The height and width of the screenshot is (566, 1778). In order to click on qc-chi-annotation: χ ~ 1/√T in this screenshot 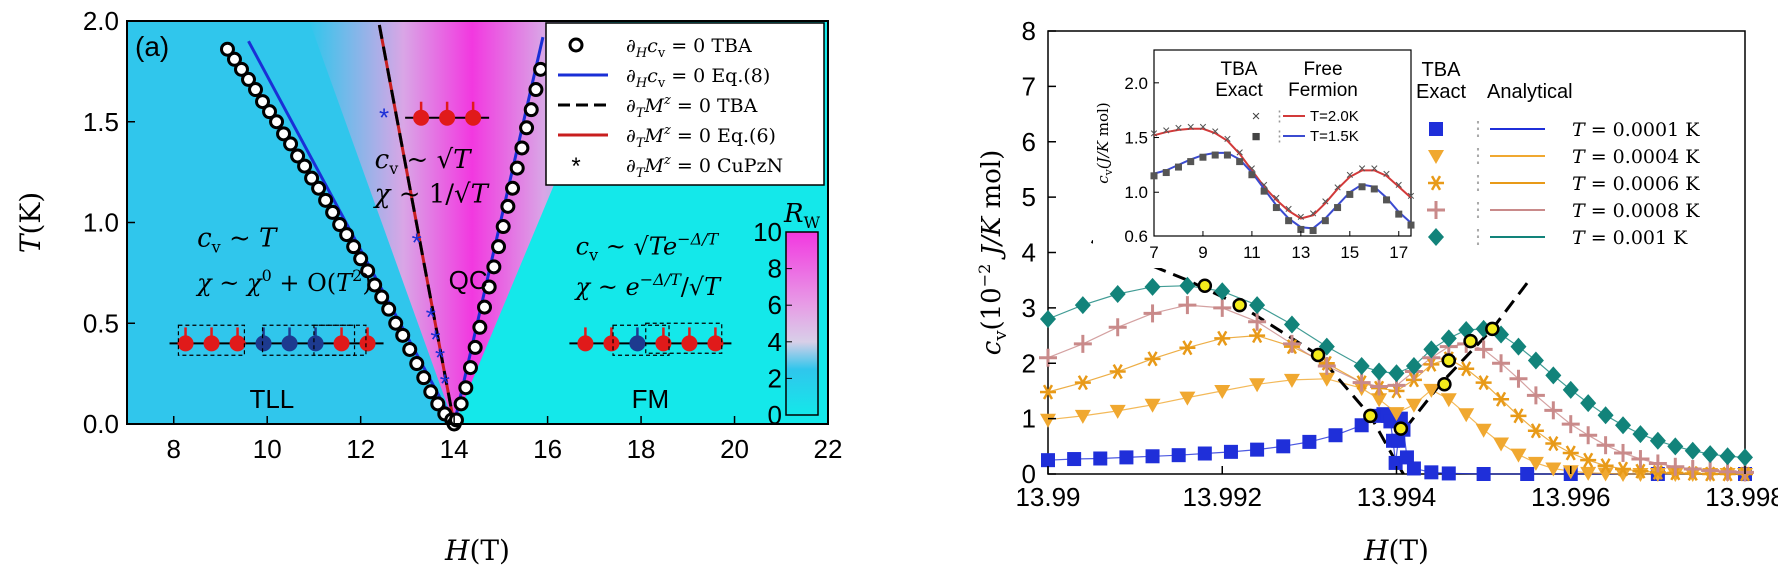, I will do `click(431, 194)`.